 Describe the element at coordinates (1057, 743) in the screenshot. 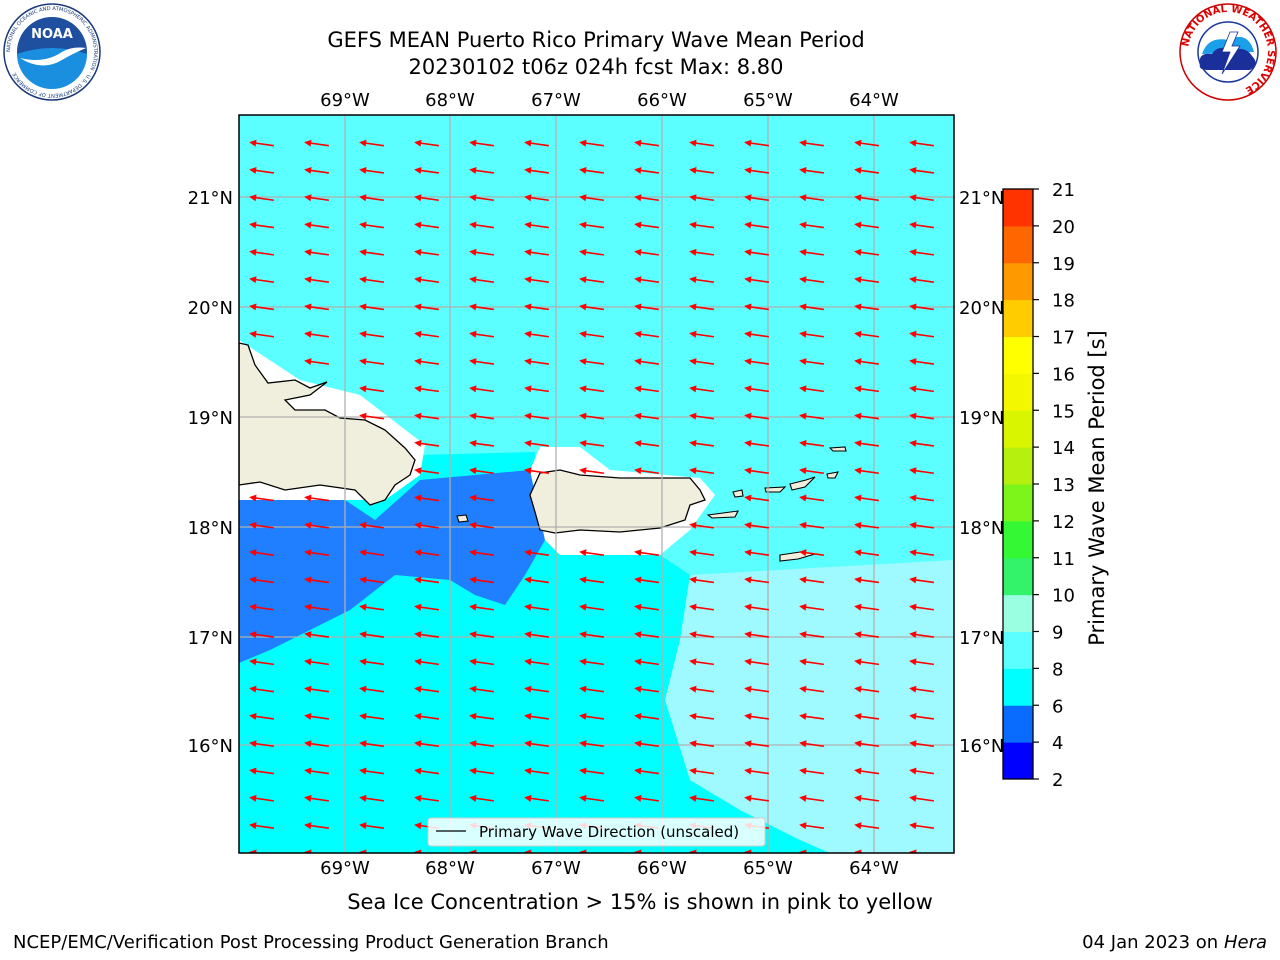

I see `colorbar-tick-label: 4` at that location.